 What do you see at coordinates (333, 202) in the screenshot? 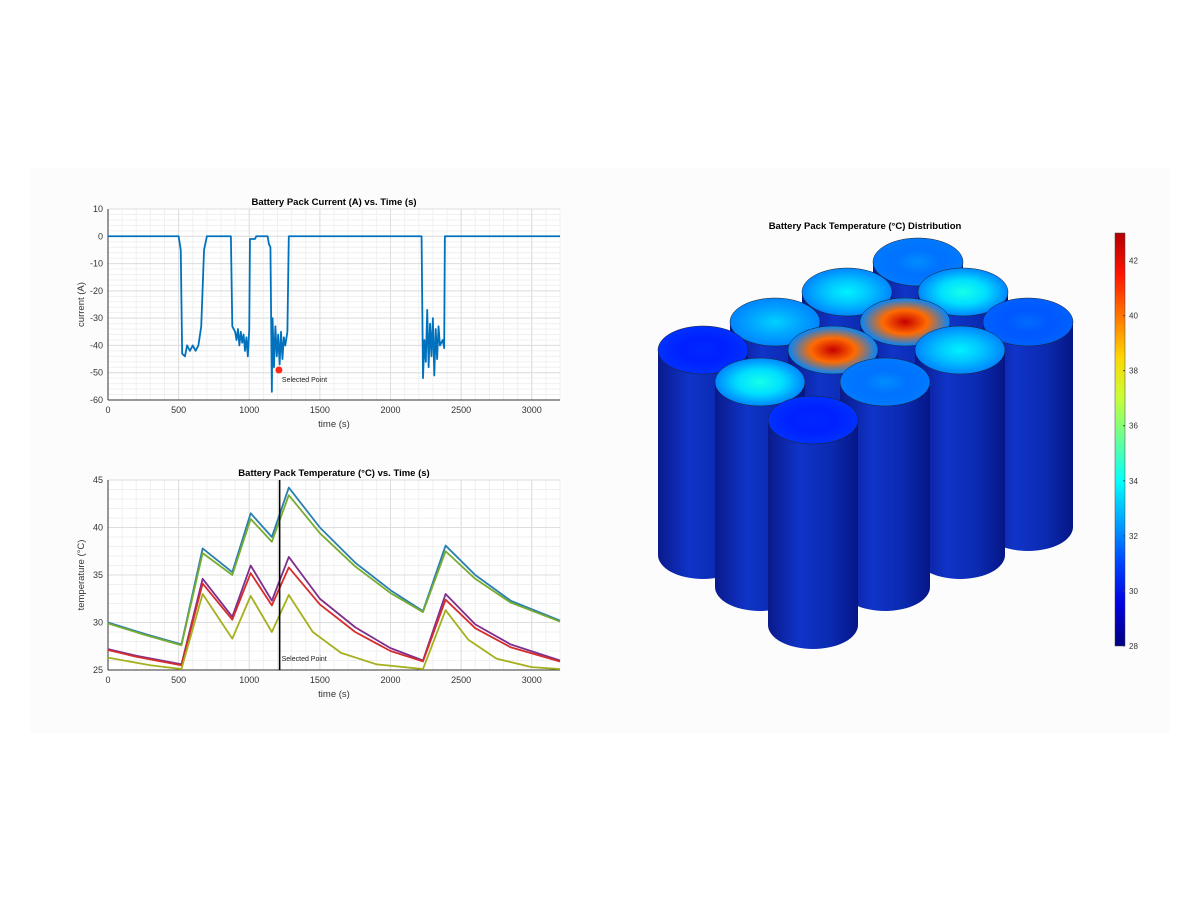
I see `chart-title: Battery Pack Current (A) vs. Time (s)` at bounding box center [333, 202].